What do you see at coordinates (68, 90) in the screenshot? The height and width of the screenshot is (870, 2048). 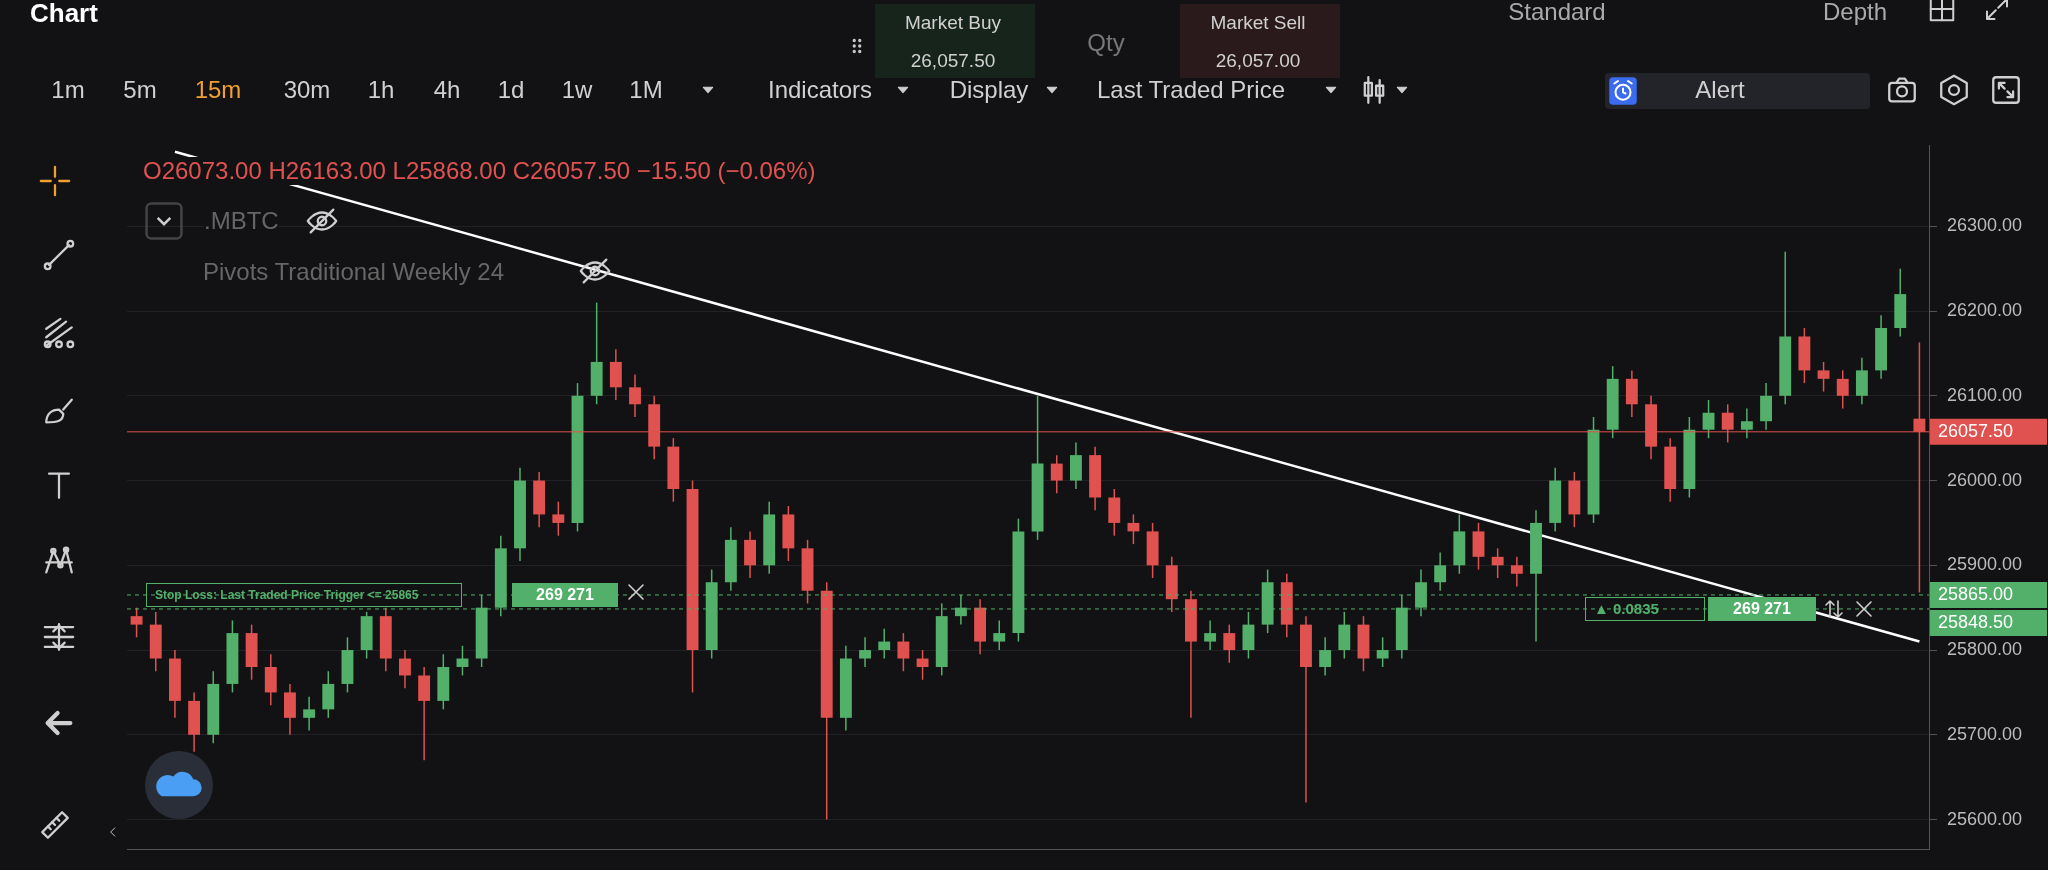 I see `text: 1m` at bounding box center [68, 90].